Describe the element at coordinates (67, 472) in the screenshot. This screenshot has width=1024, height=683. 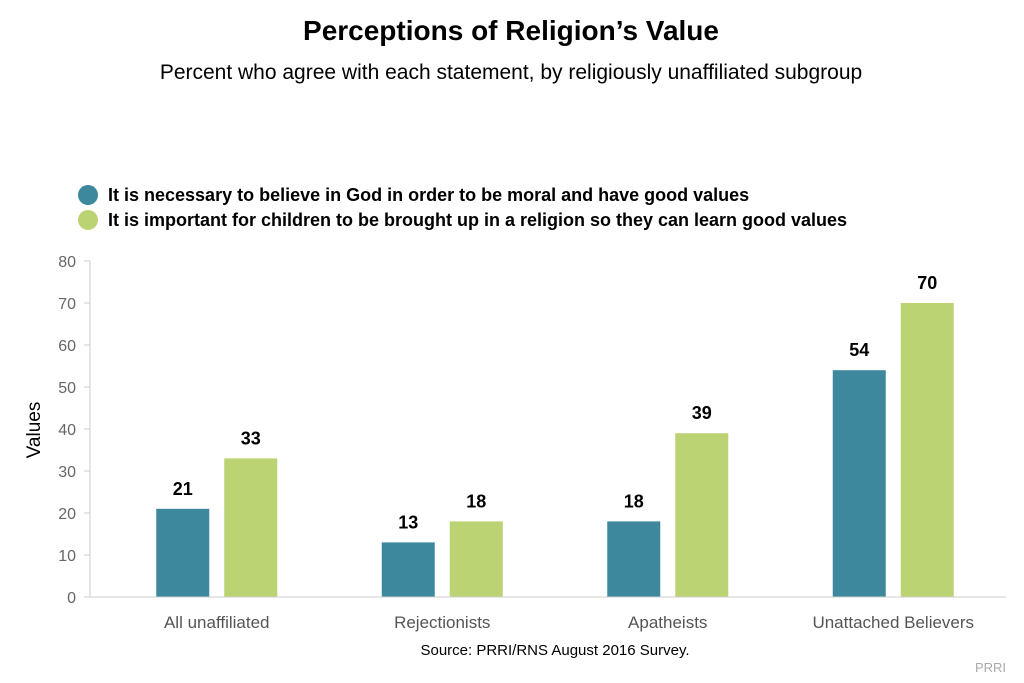
I see `y-tick-label: 30` at that location.